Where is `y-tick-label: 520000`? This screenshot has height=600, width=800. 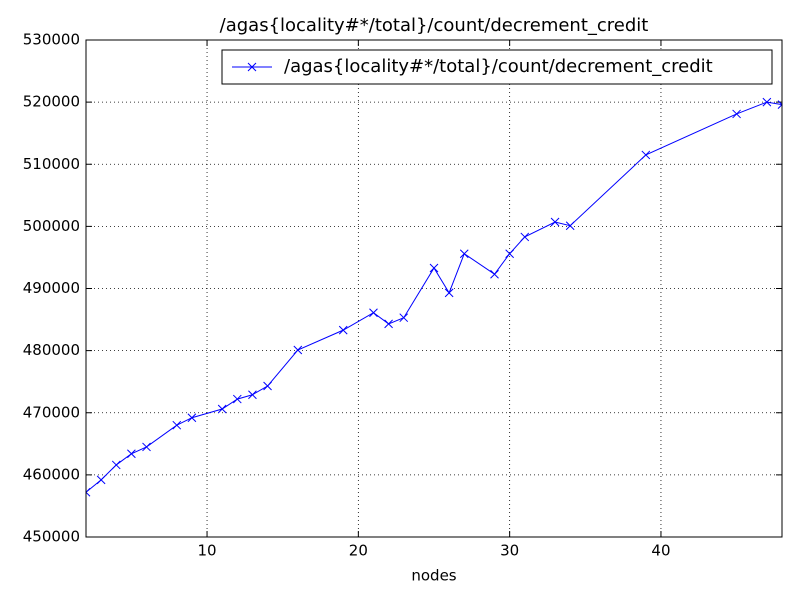
y-tick-label: 520000 is located at coordinates (51, 102).